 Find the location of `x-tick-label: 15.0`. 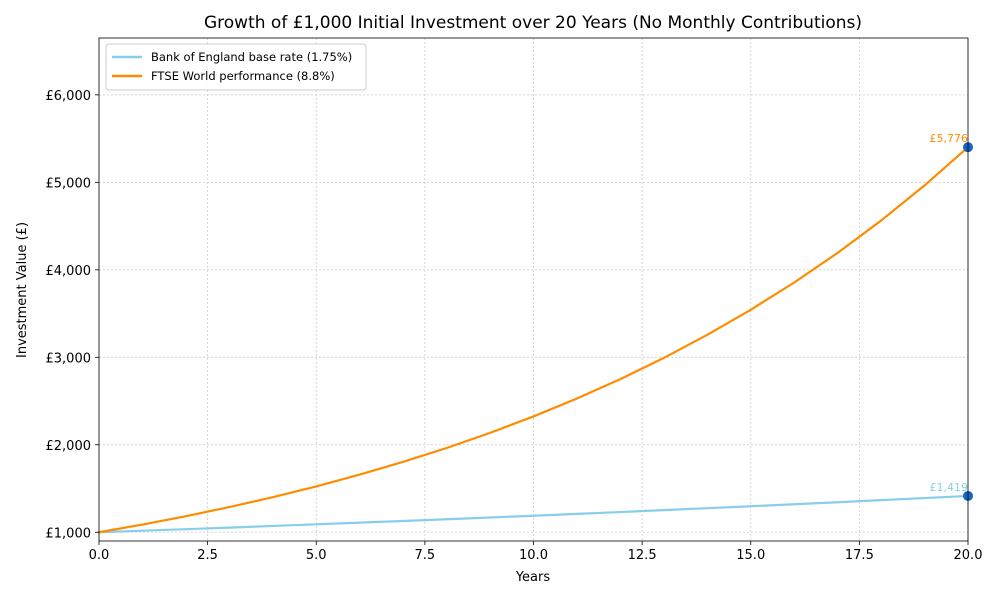

x-tick-label: 15.0 is located at coordinates (750, 555).